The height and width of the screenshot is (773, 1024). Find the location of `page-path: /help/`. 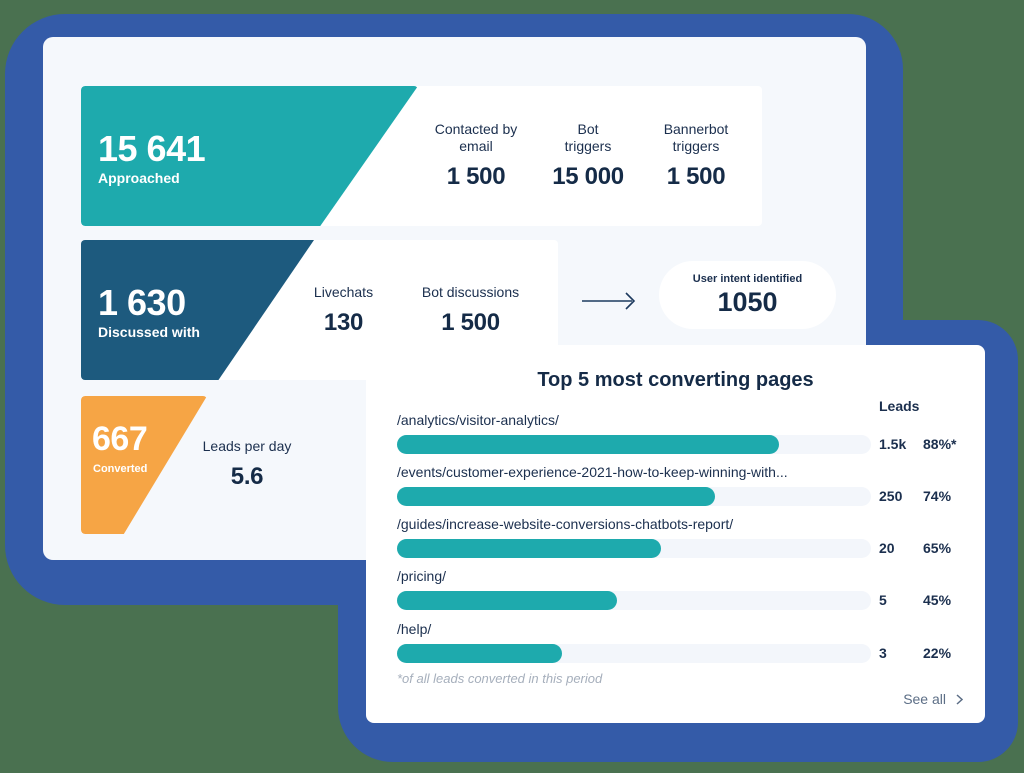

page-path: /help/ is located at coordinates (414, 629).